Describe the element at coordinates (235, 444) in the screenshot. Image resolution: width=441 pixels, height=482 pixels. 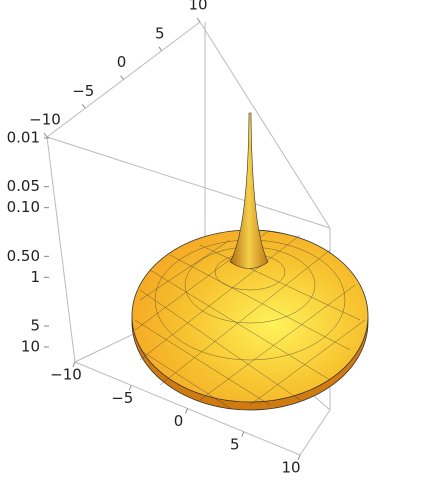
I see `x-tick-label: 5` at that location.